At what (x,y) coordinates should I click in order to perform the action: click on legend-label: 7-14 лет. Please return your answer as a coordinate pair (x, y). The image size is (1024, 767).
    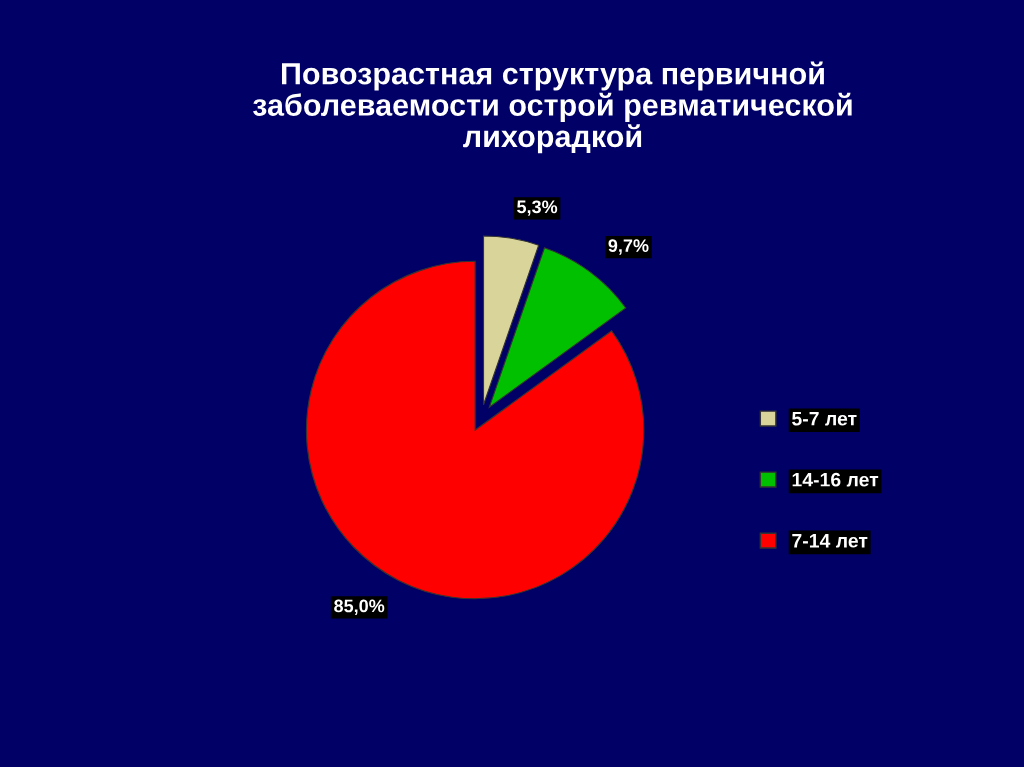
    Looking at the image, I should click on (830, 541).